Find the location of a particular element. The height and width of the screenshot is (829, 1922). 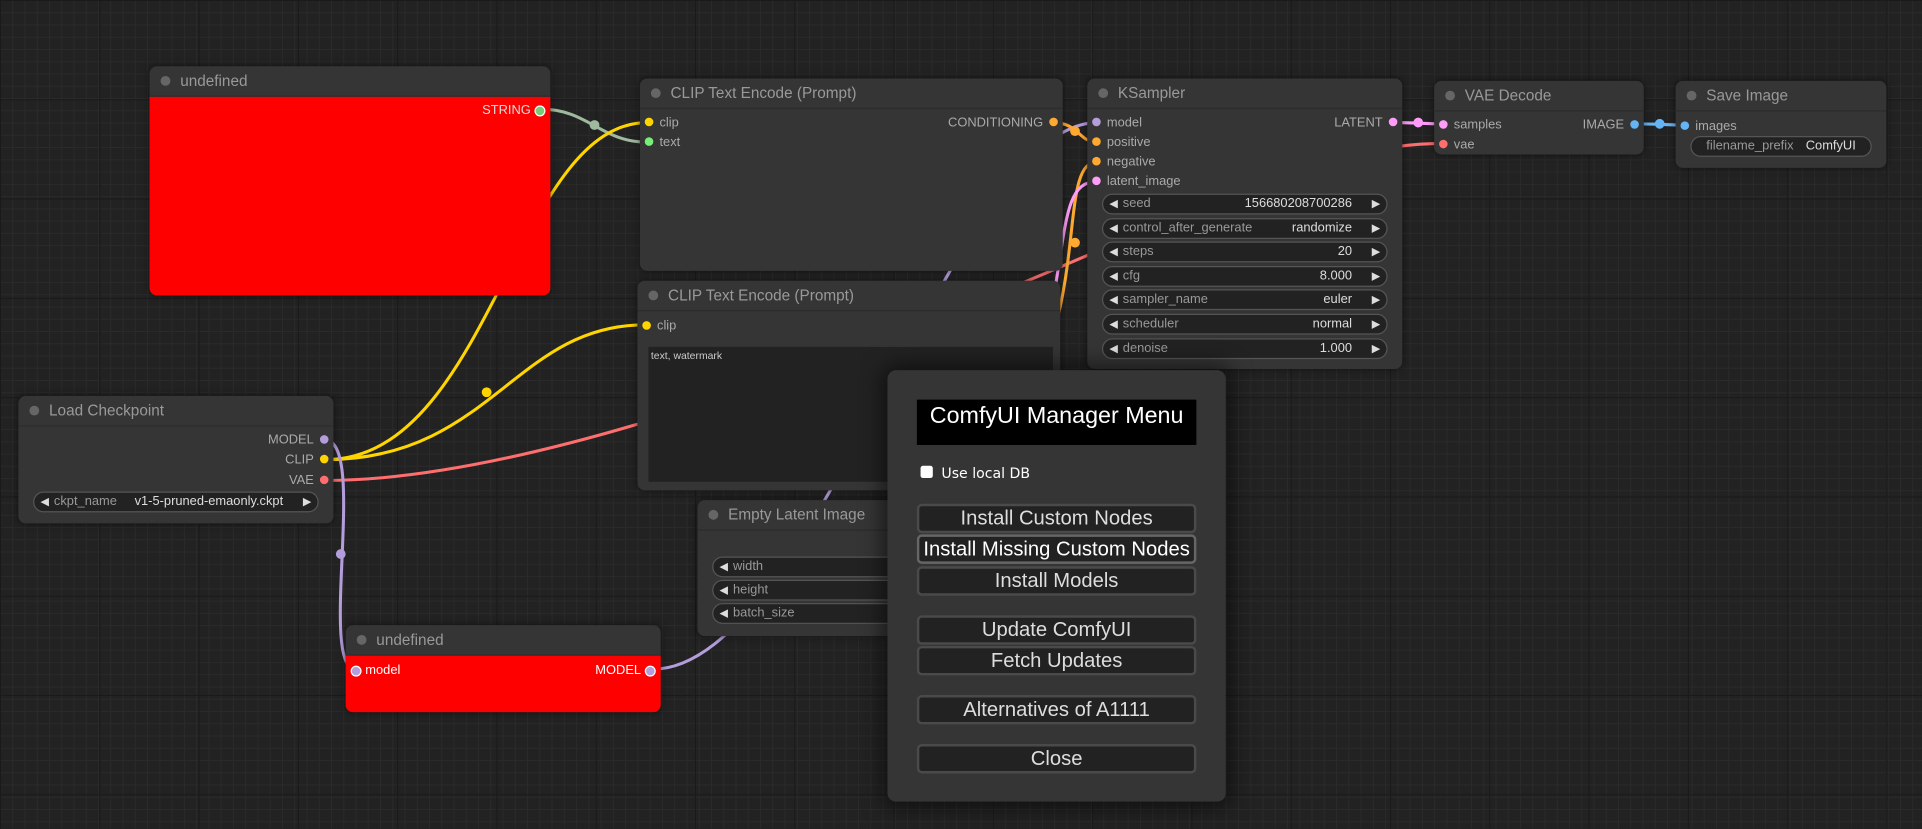

widget-seed: ◀ seed 156680208700286 ▶ is located at coordinates (1244, 204).